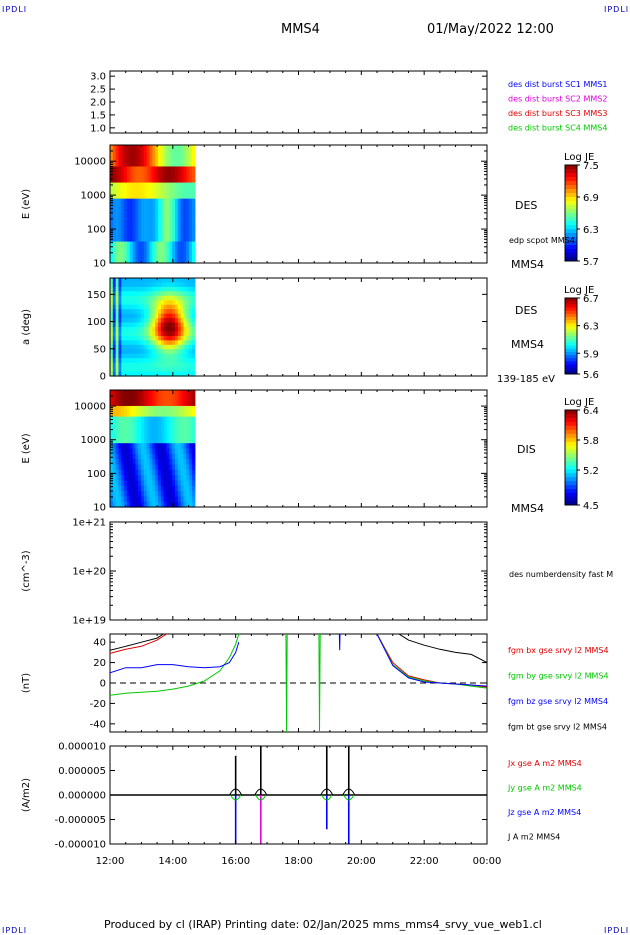 This screenshot has width=630, height=935. What do you see at coordinates (431, 661) in the screenshot?
I see `bfield-panel-series-line` at bounding box center [431, 661].